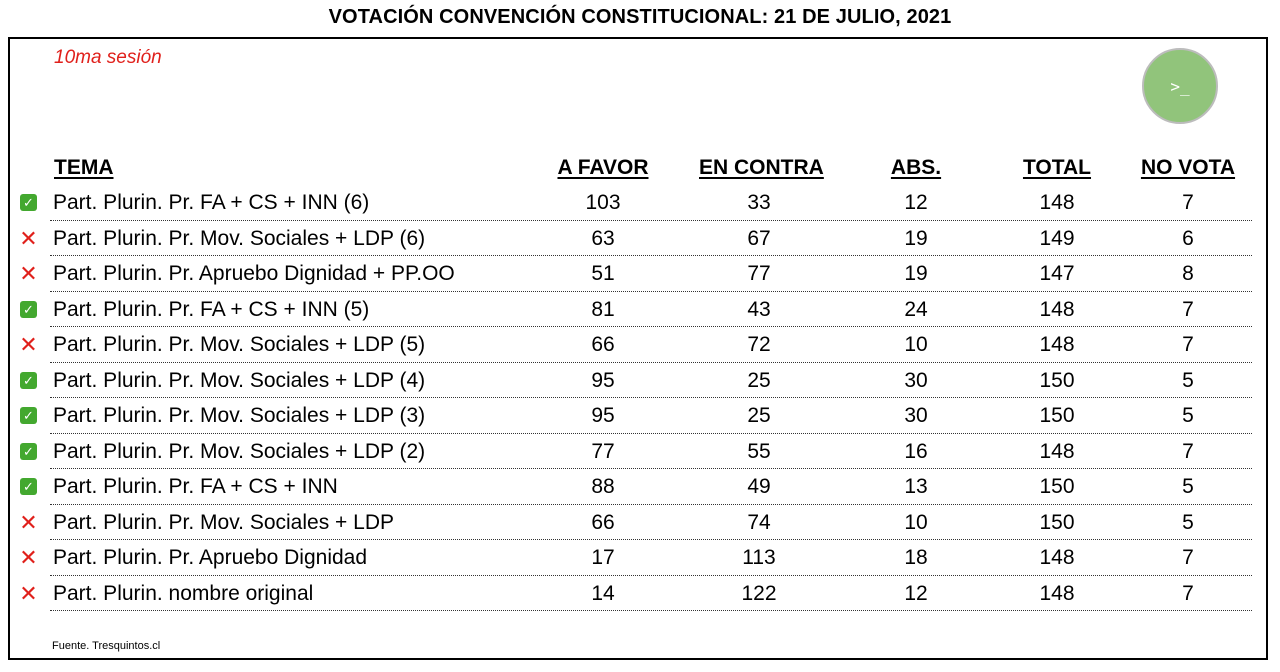 The image size is (1280, 672). Describe the element at coordinates (603, 451) in the screenshot. I see `a-favor-cell: 77` at that location.